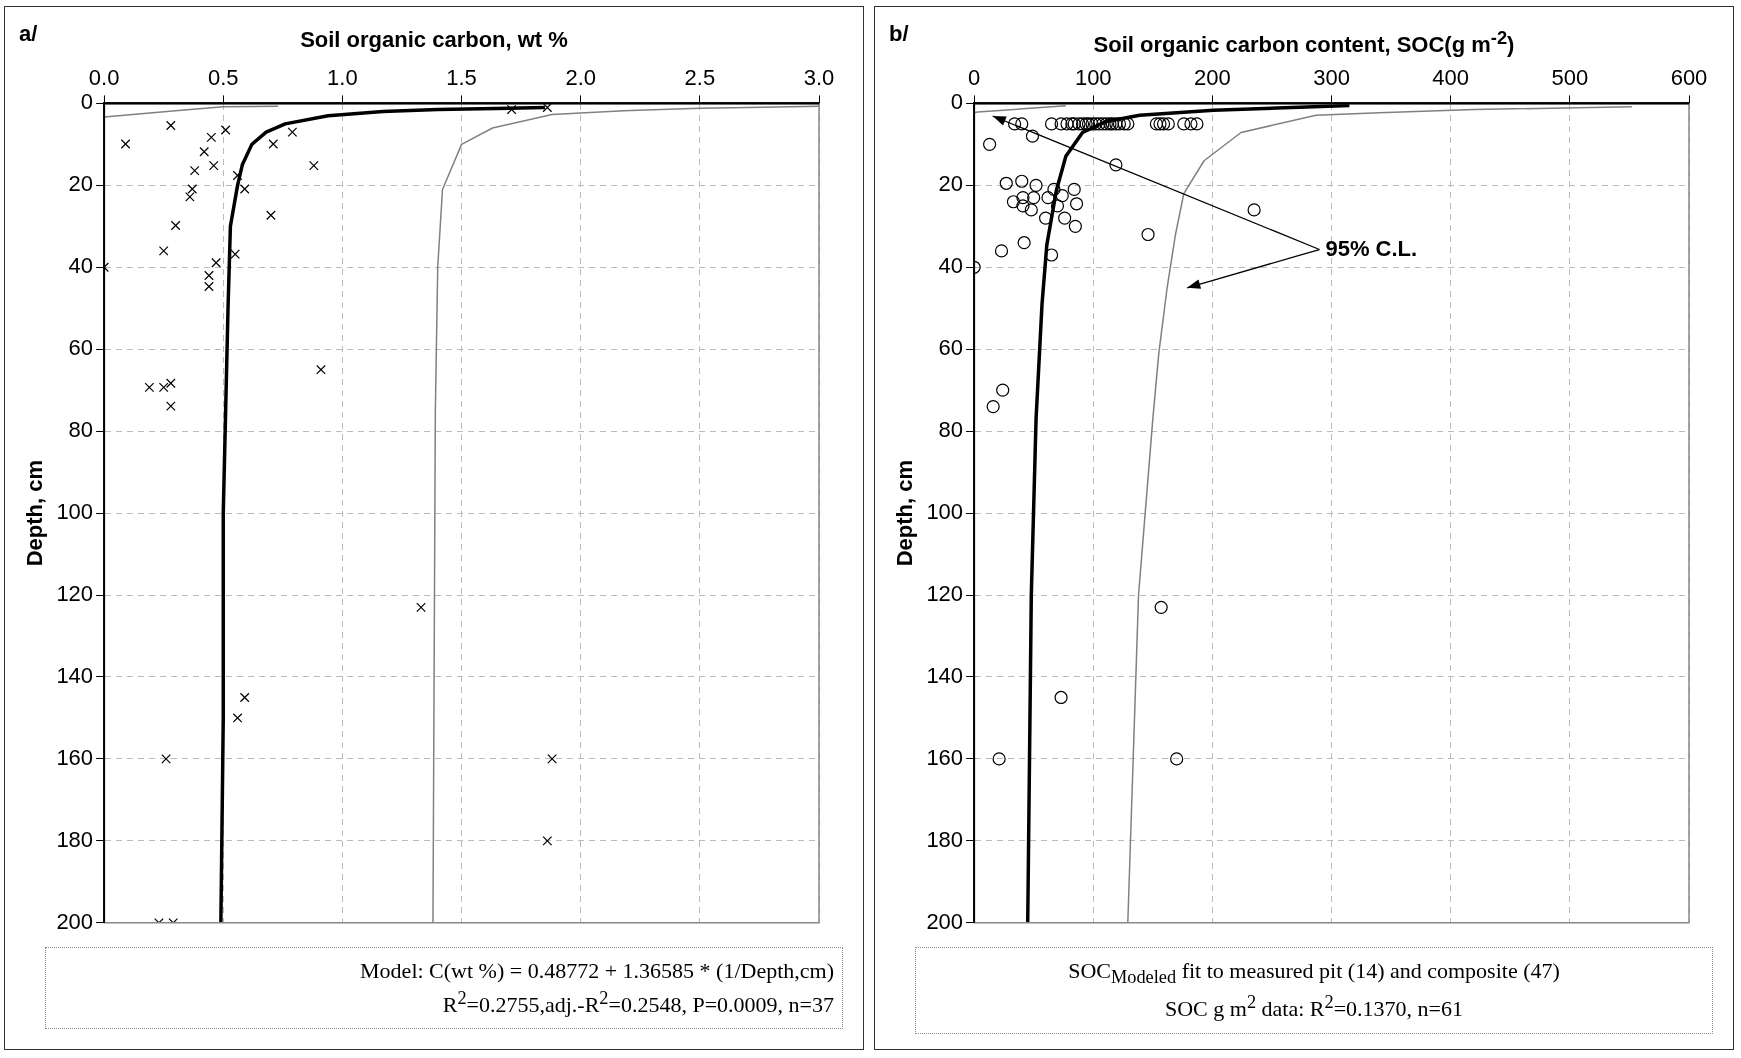  What do you see at coordinates (819, 78) in the screenshot?
I see `x-tick-label: 3.0` at bounding box center [819, 78].